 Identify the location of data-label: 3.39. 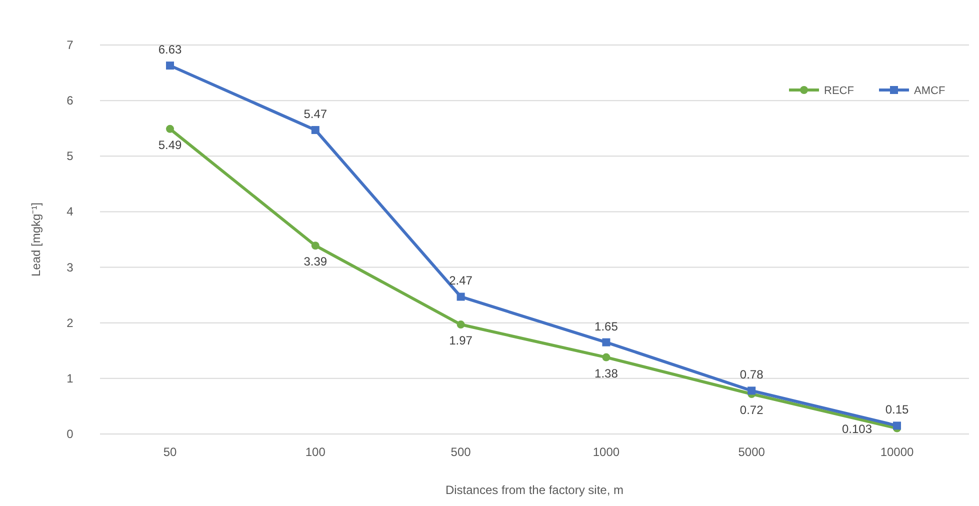
(316, 261).